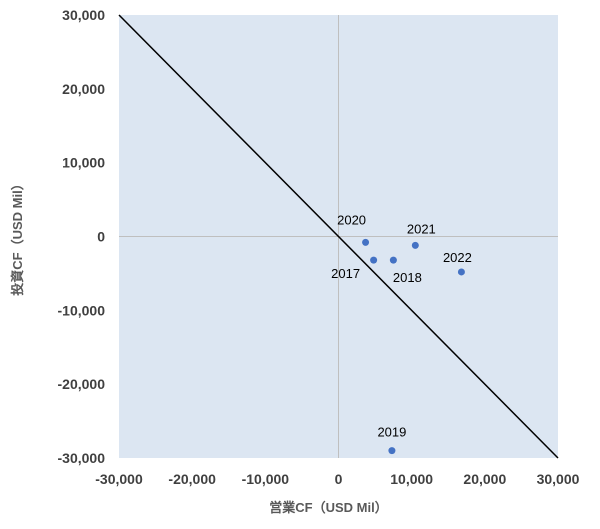 The width and height of the screenshot is (600, 529). Describe the element at coordinates (484, 479) in the screenshot. I see `x-tick-label: 20,000` at that location.